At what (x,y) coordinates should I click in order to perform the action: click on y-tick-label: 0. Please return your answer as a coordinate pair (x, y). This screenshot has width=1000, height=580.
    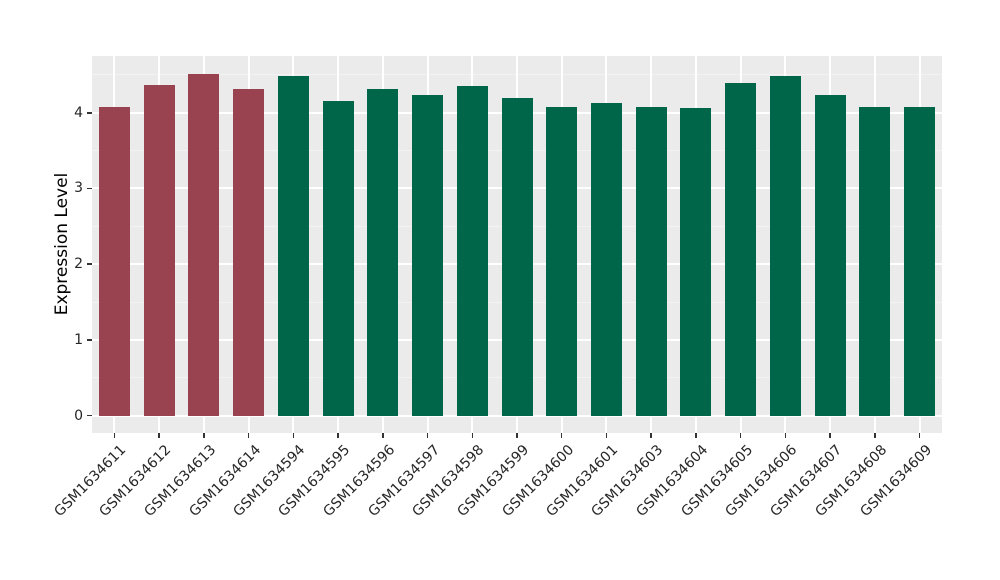
    Looking at the image, I should click on (78, 415).